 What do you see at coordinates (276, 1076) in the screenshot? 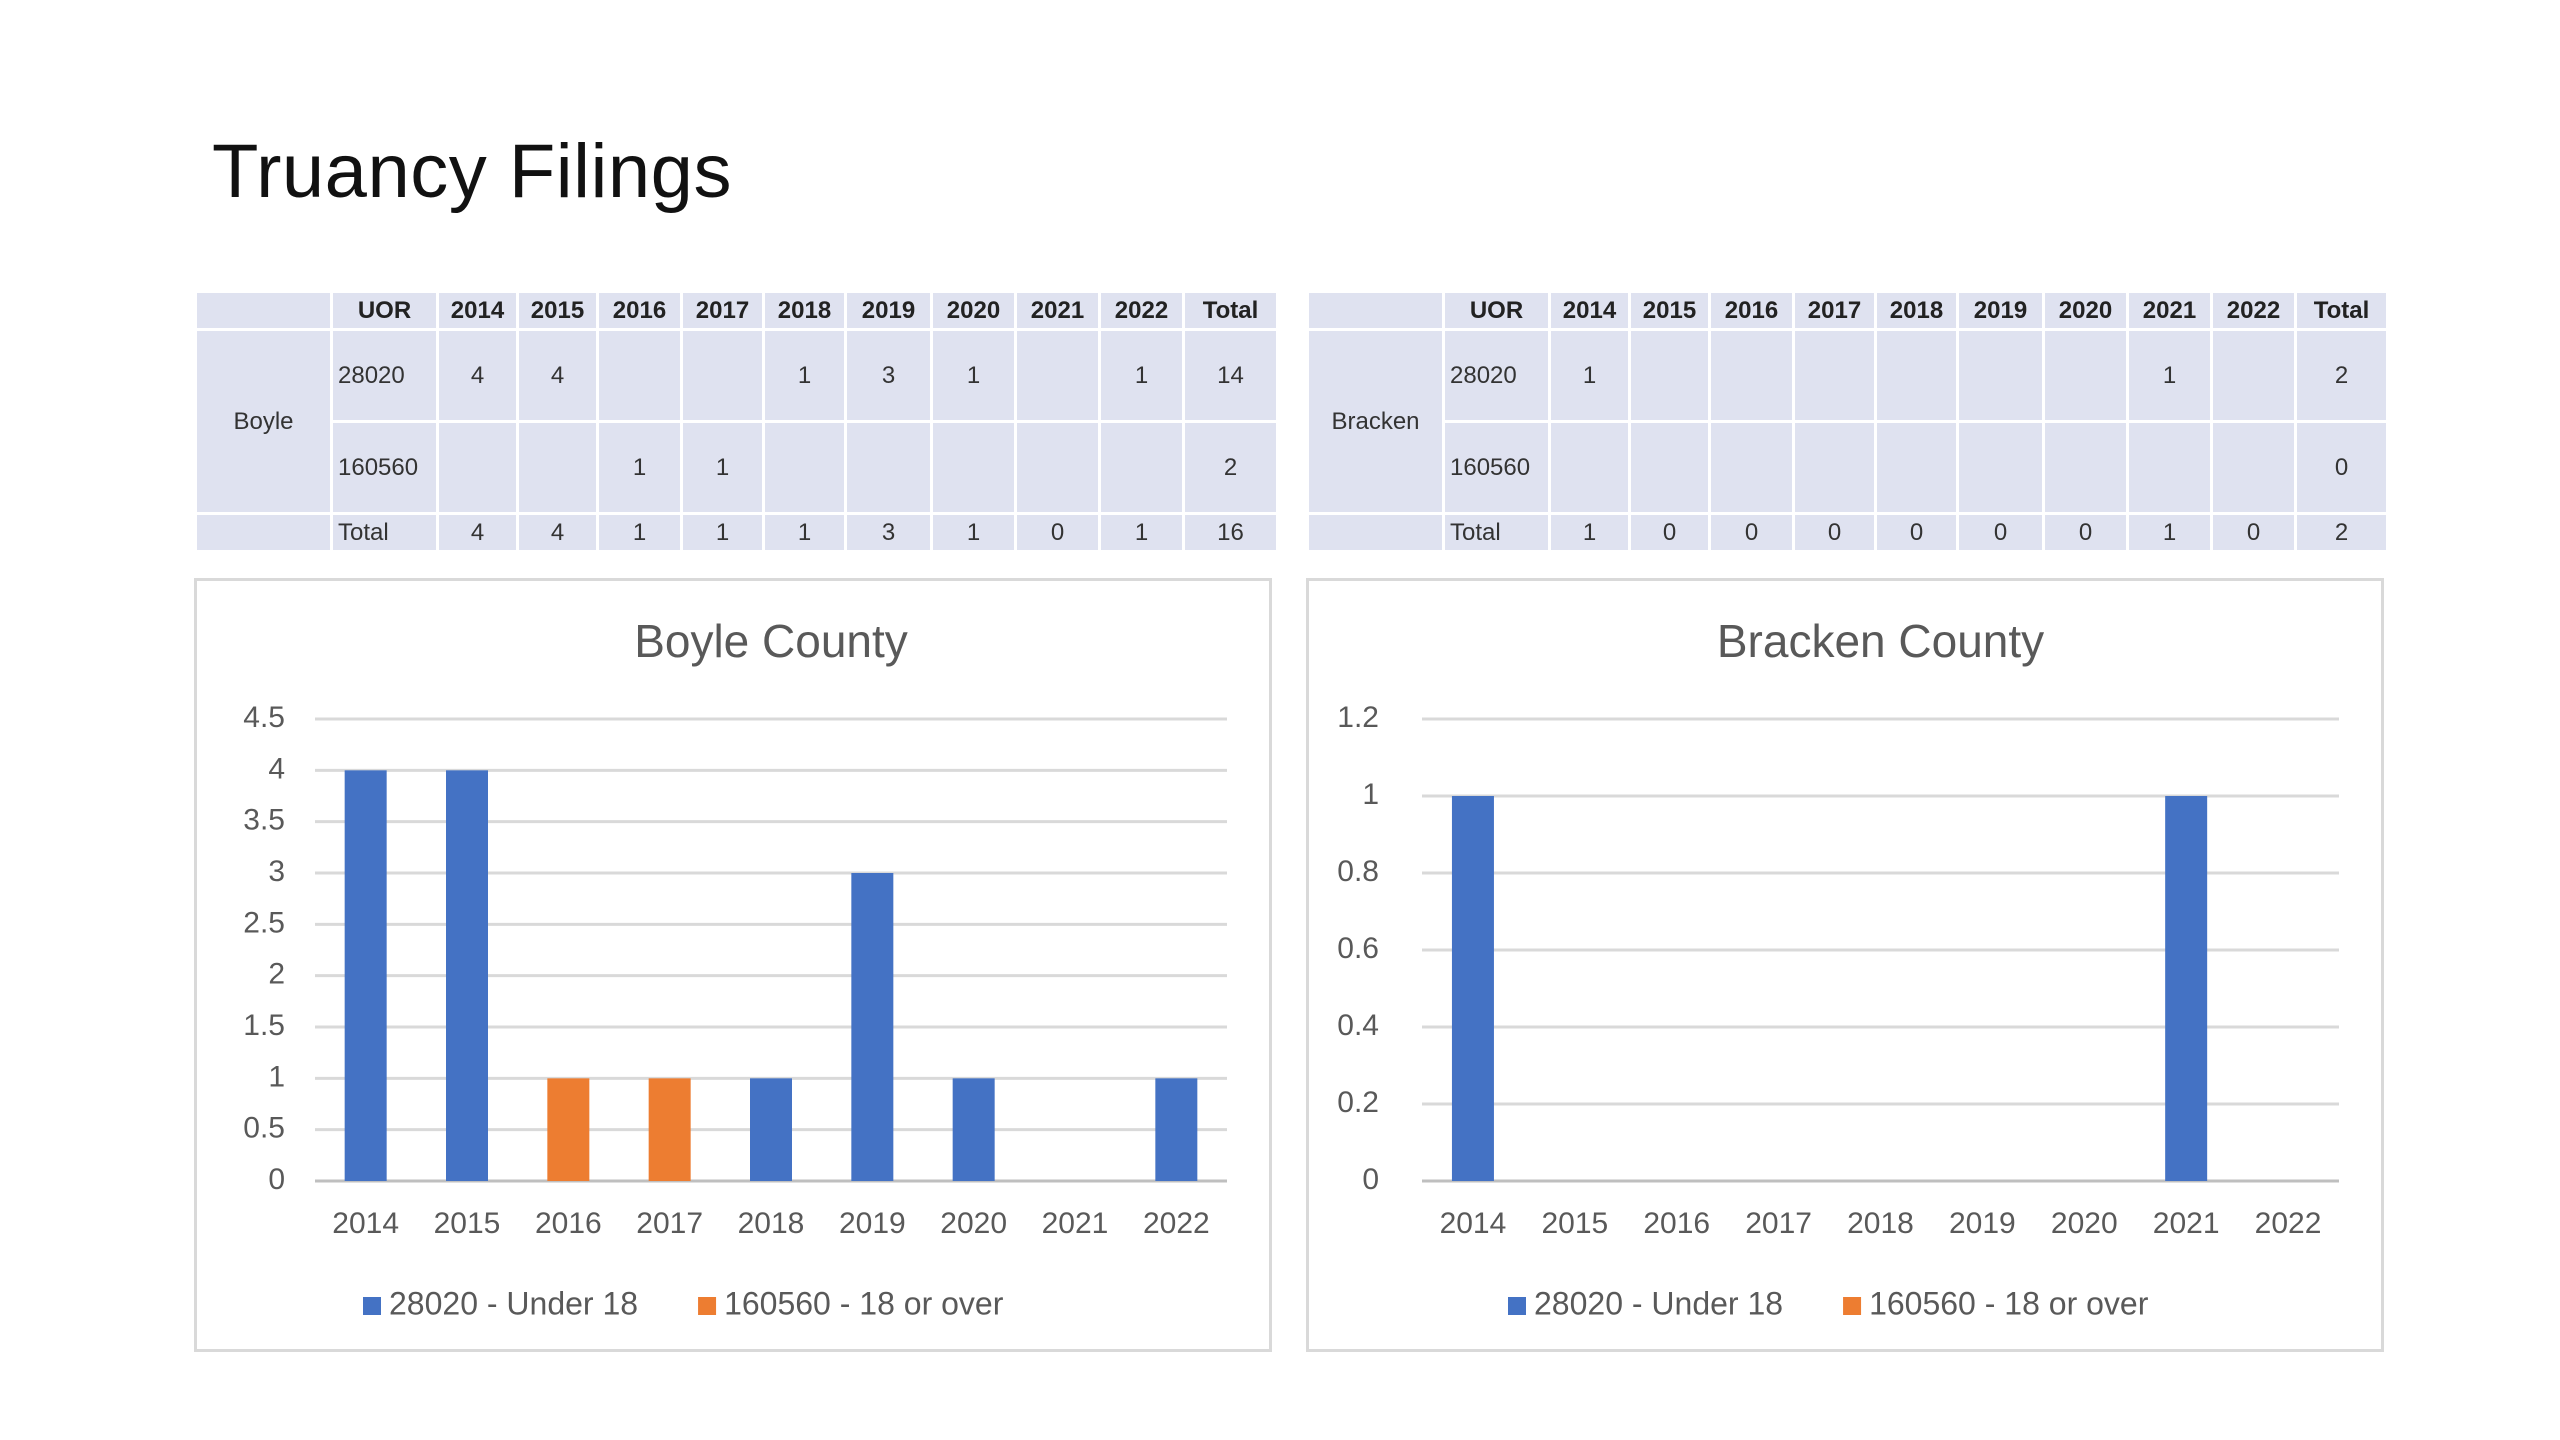
I see `y-tick-label: 1` at bounding box center [276, 1076].